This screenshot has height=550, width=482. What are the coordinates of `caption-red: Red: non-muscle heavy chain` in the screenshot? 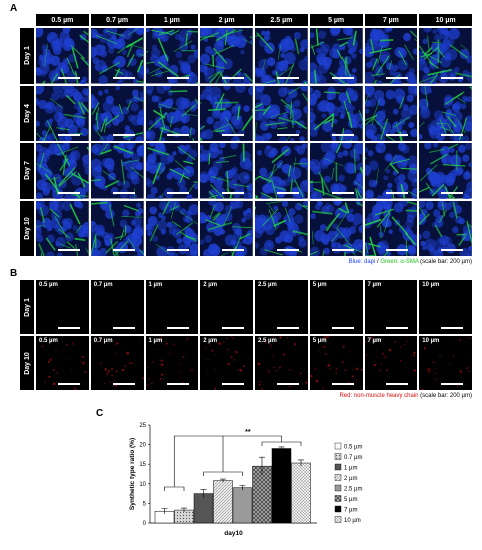 It's located at (379, 396).